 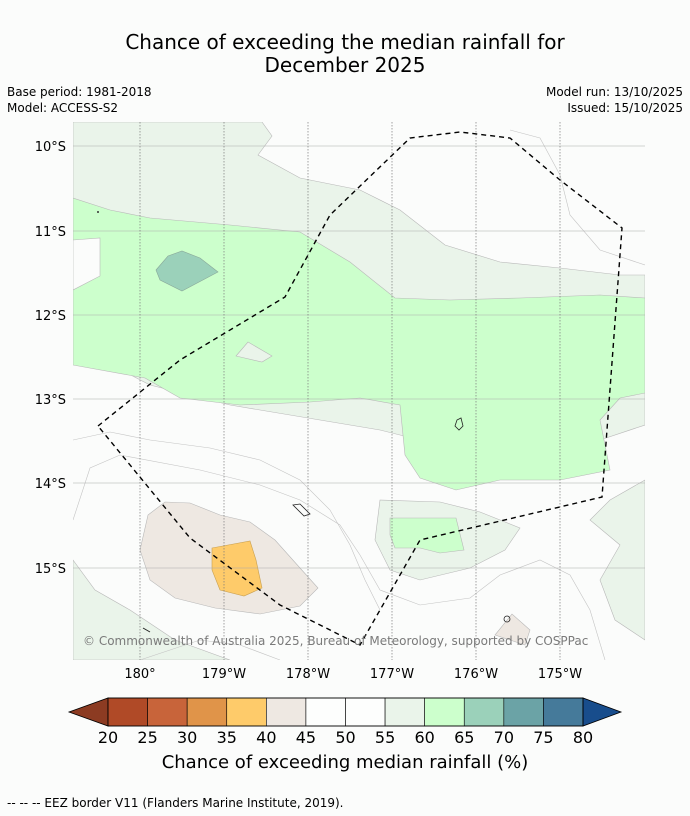 What do you see at coordinates (385, 737) in the screenshot?
I see `colorbar-label: 55` at bounding box center [385, 737].